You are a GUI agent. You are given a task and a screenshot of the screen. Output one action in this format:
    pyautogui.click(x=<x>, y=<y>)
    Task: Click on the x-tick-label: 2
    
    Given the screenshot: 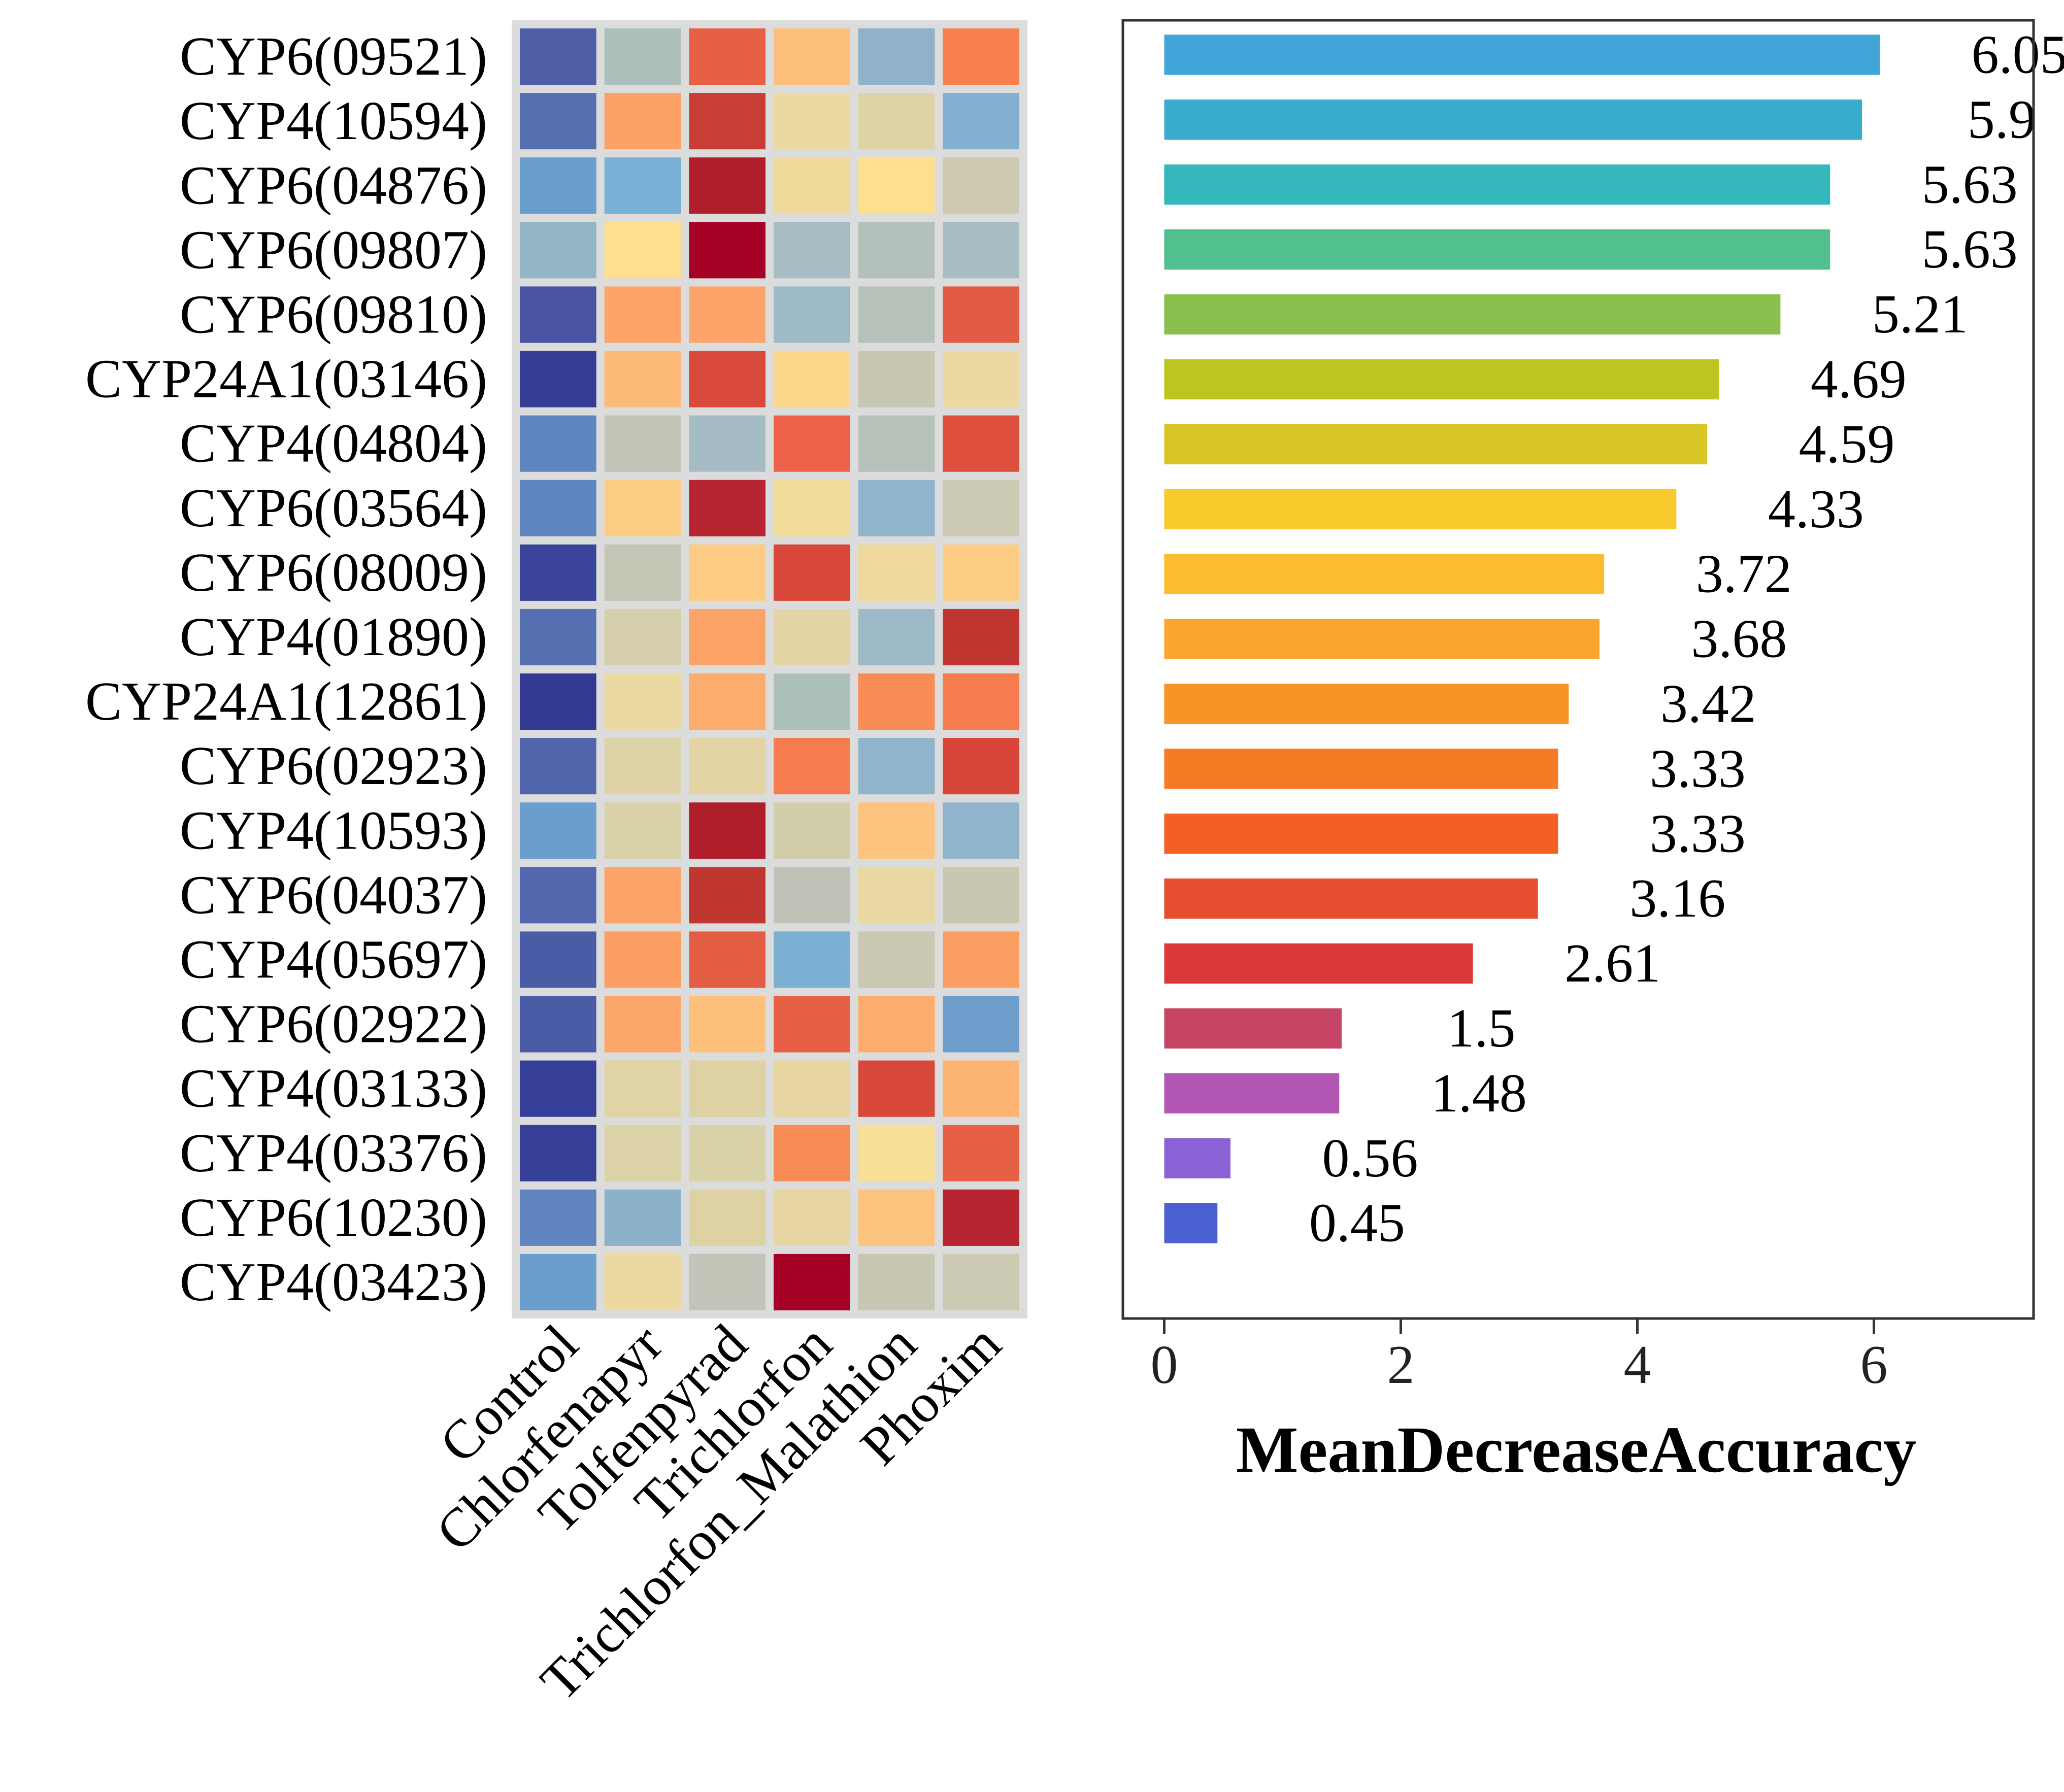 What is the action you would take?
    pyautogui.click(x=1401, y=1365)
    